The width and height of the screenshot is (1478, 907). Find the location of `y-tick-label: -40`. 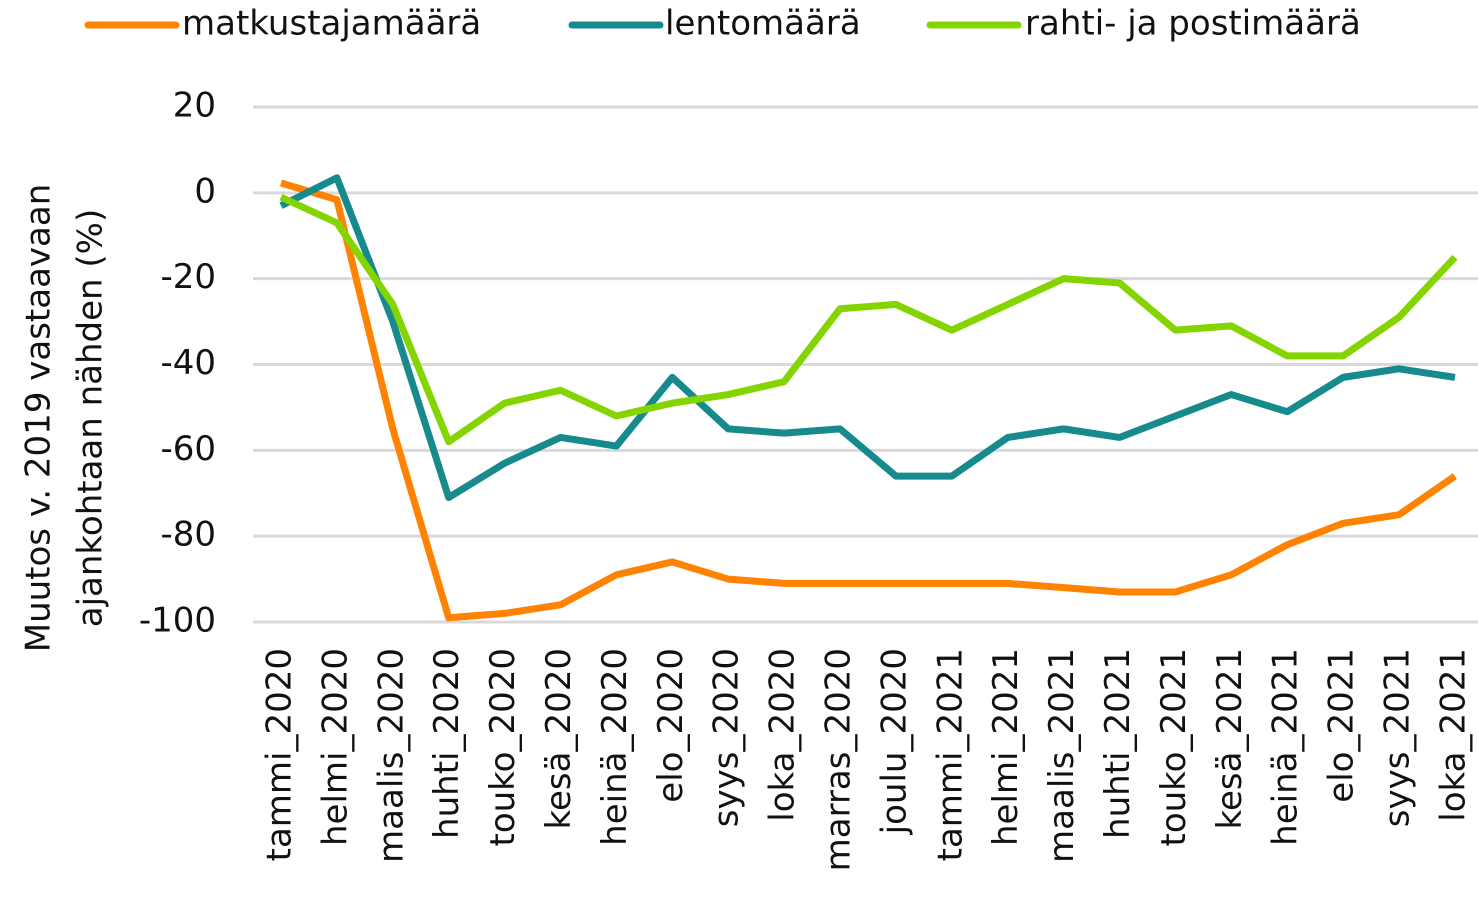

y-tick-label: -40 is located at coordinates (188, 363).